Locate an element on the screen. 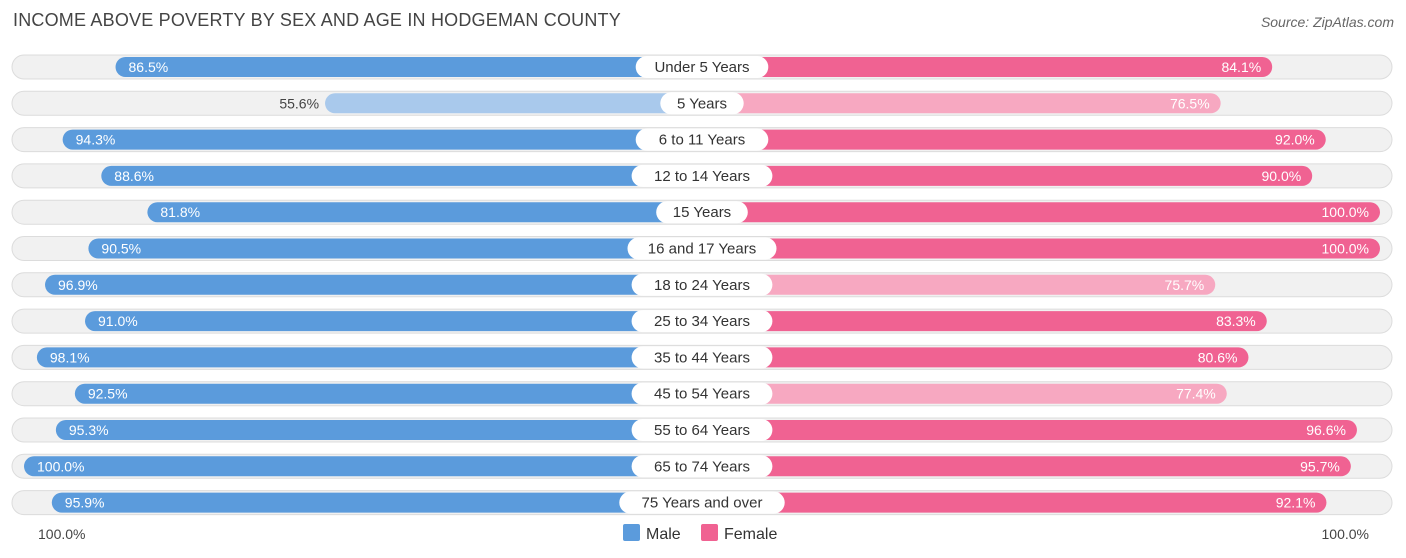 This screenshot has height=558, width=1406. male-value-label: 90.5% is located at coordinates (121, 249).